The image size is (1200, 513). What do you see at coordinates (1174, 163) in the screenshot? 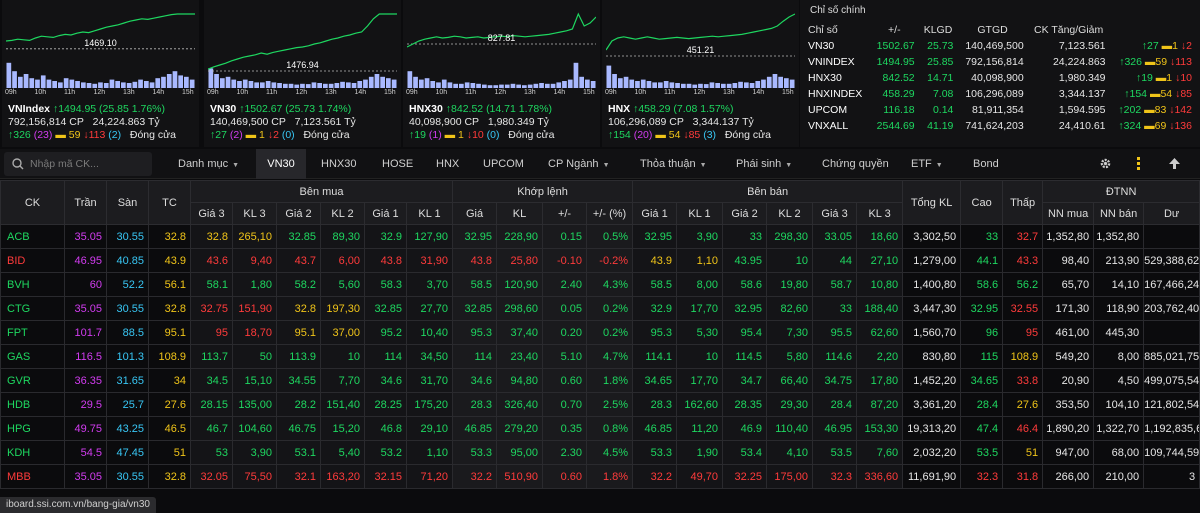
I see `arrow-up-icon` at bounding box center [1174, 163].